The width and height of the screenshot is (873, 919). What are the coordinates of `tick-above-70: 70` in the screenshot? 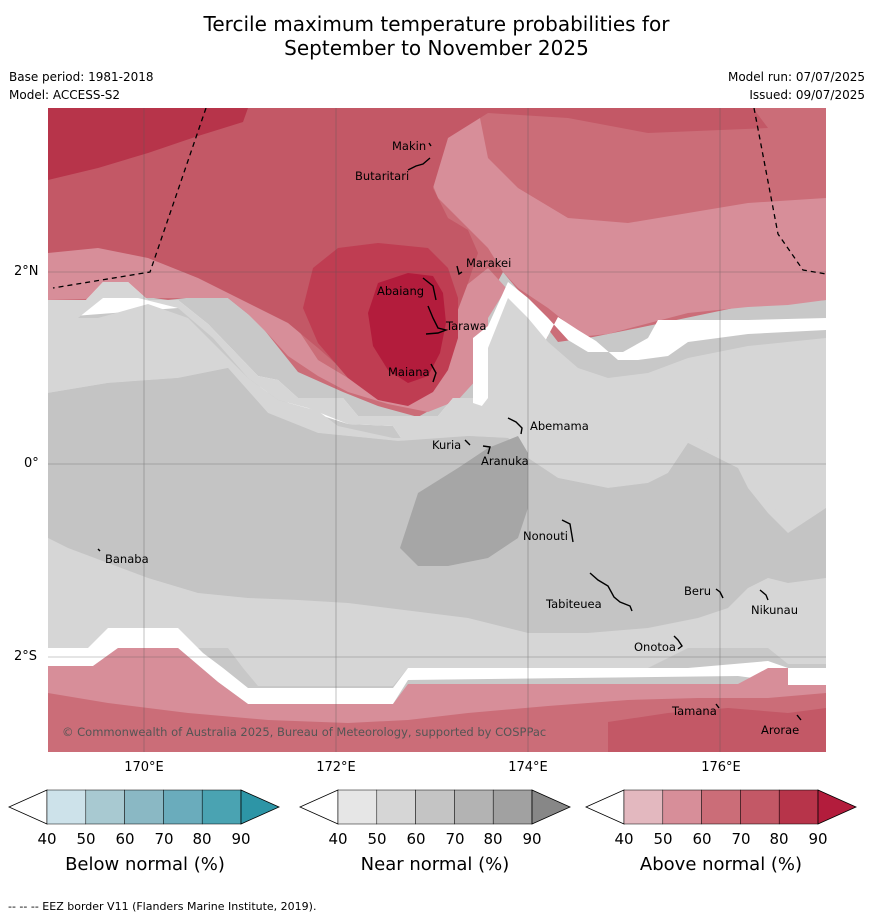 It's located at (740, 839).